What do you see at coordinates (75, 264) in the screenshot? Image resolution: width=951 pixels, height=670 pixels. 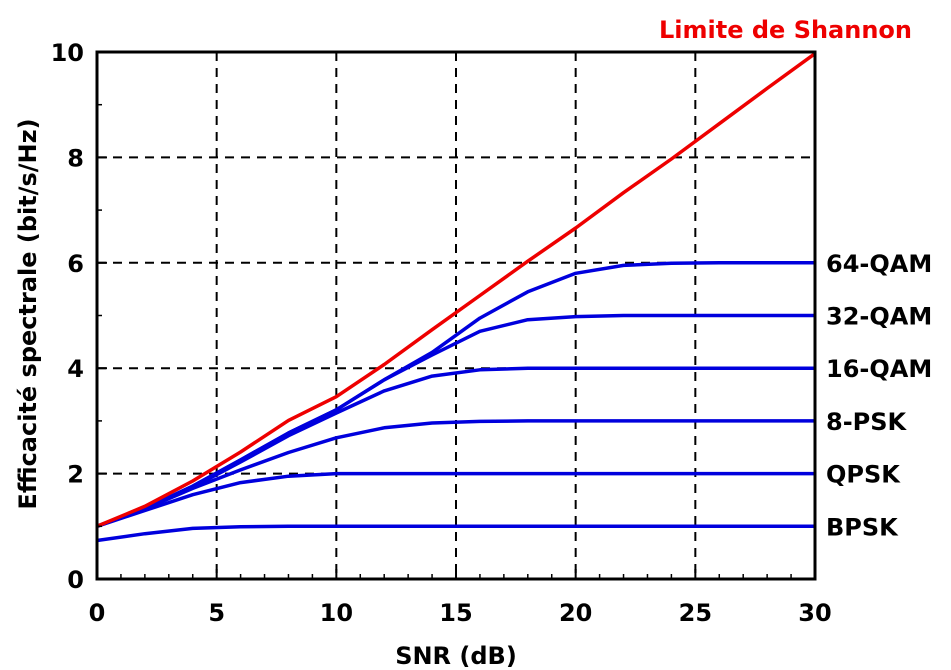 I see `y-tick-label: 6` at bounding box center [75, 264].